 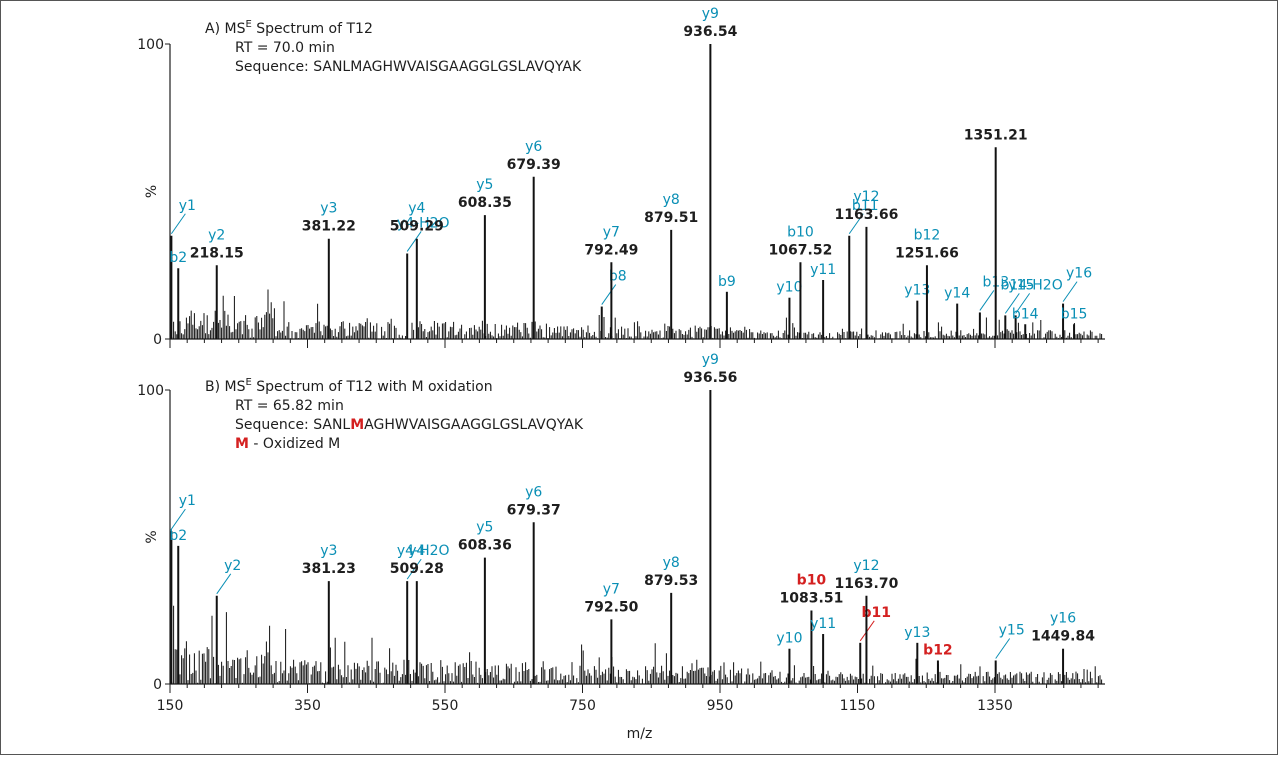 I want to click on panel-a-ion-label: y16, so click(x=1079, y=274).